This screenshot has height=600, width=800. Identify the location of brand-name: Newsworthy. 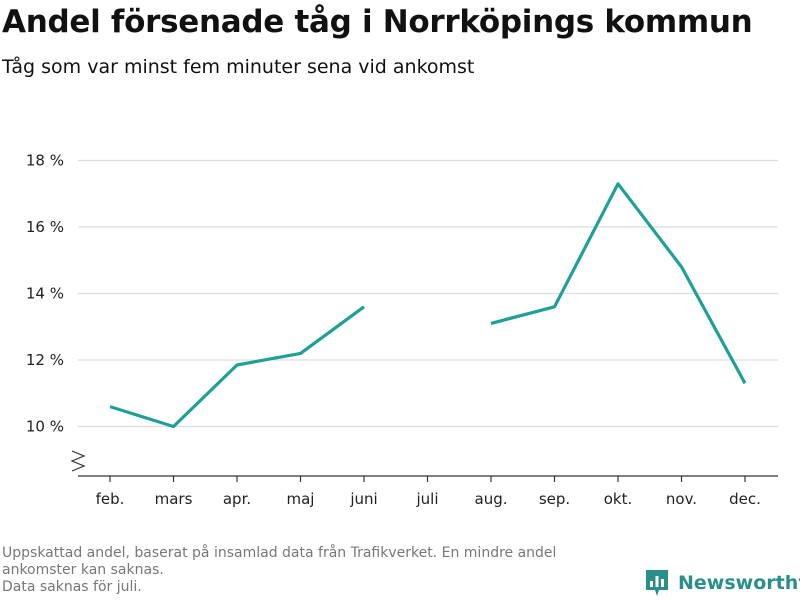
(739, 583).